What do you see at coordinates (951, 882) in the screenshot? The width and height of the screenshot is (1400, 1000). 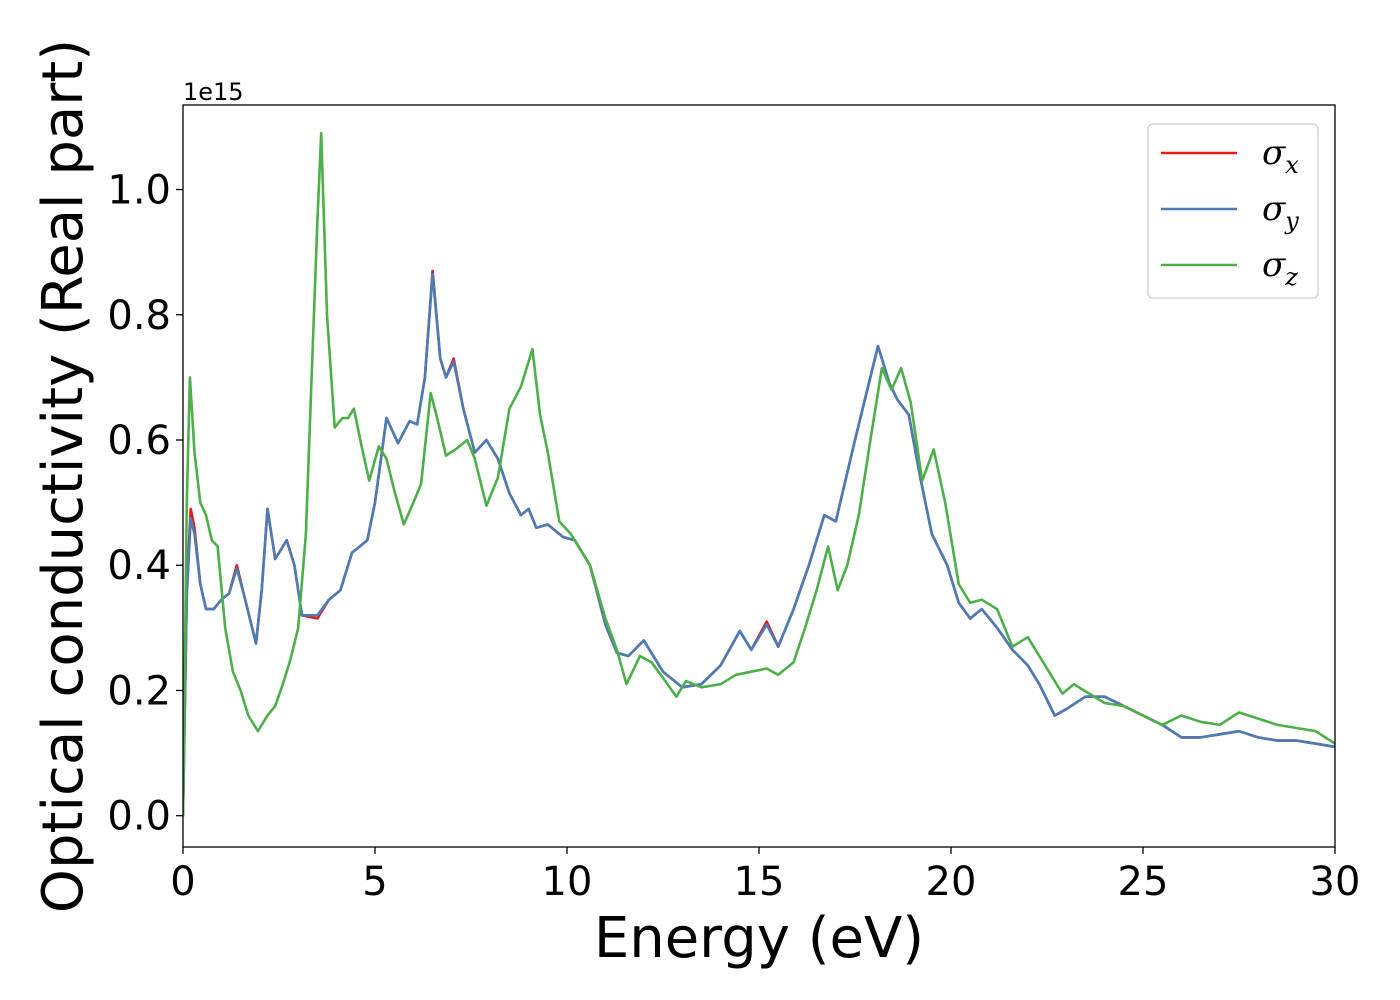 I see `x-tick-label: 20` at bounding box center [951, 882].